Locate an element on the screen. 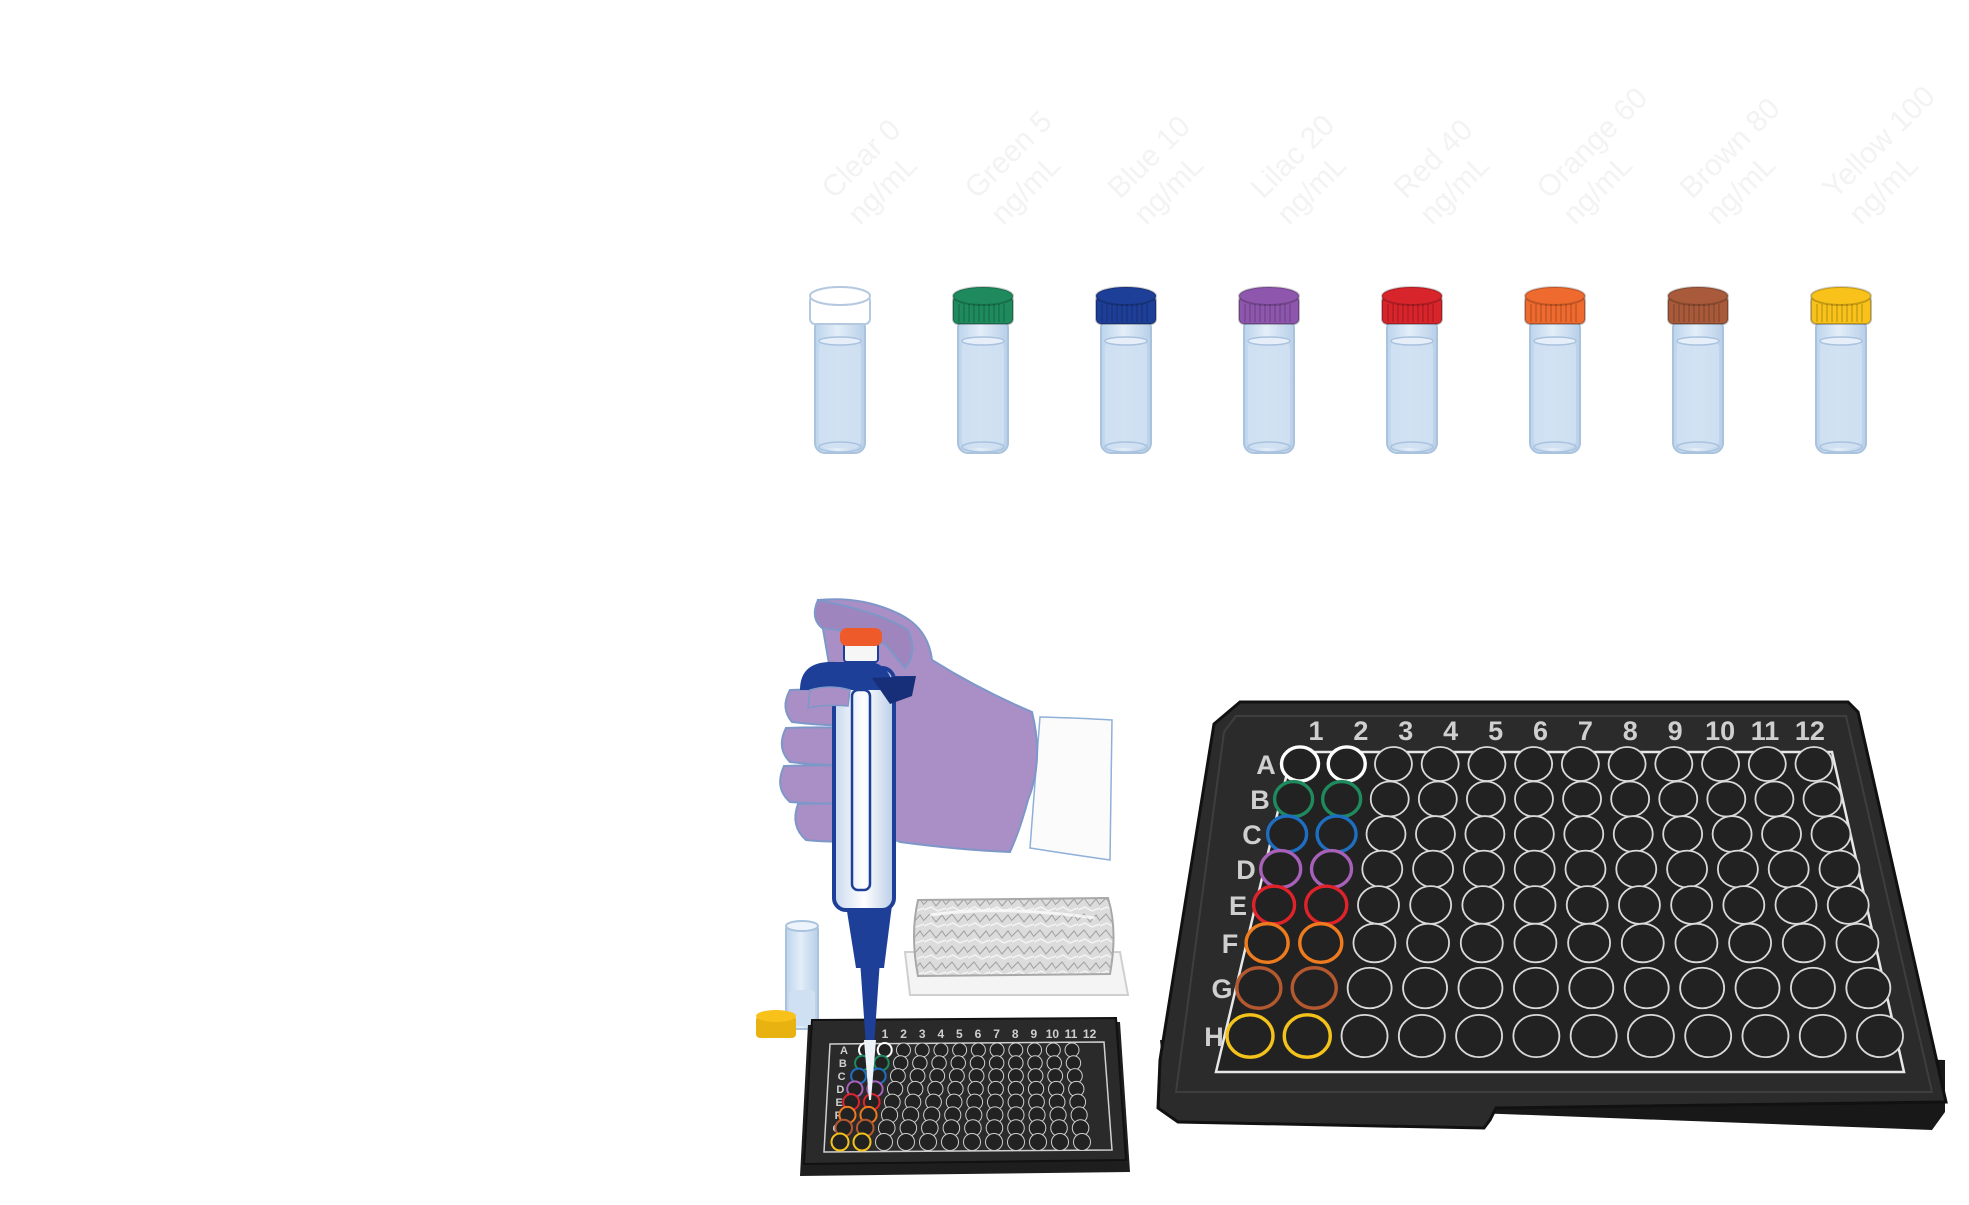 The height and width of the screenshot is (1205, 1969). small-plate-row-label: E is located at coordinates (839, 1103).